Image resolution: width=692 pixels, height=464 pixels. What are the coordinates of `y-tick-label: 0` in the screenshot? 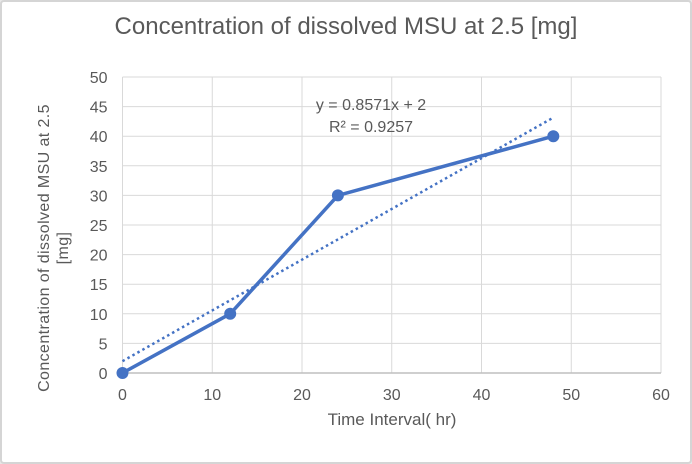 It's located at (103, 374).